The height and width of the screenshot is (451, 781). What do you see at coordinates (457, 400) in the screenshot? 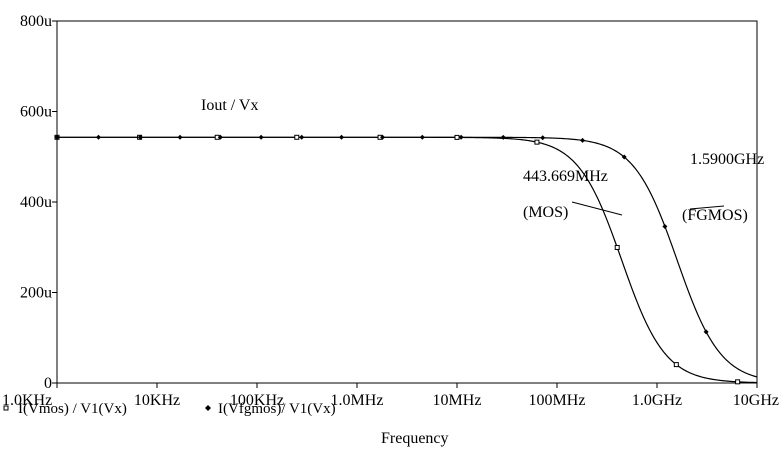
I see `x-tick-label: 10MHz` at bounding box center [457, 400].